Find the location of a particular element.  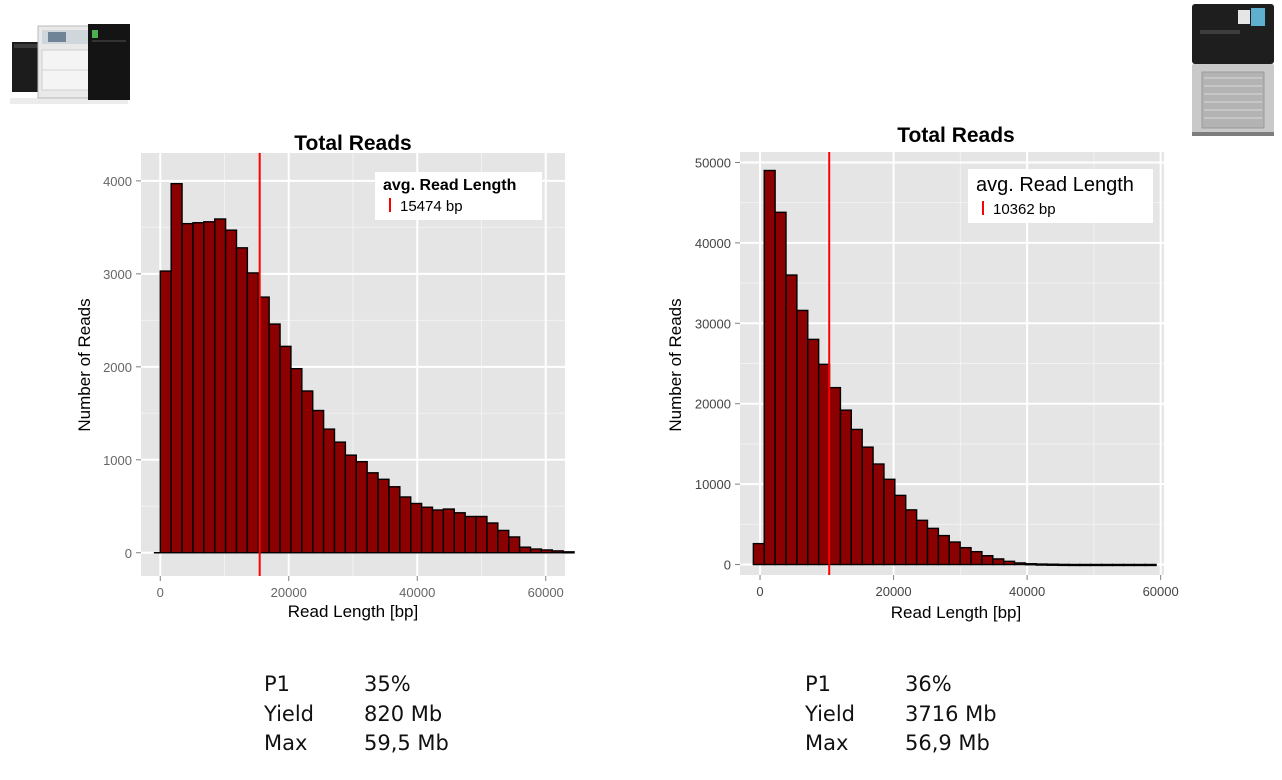

stats-row: Yield 820 Mb is located at coordinates (356, 715).